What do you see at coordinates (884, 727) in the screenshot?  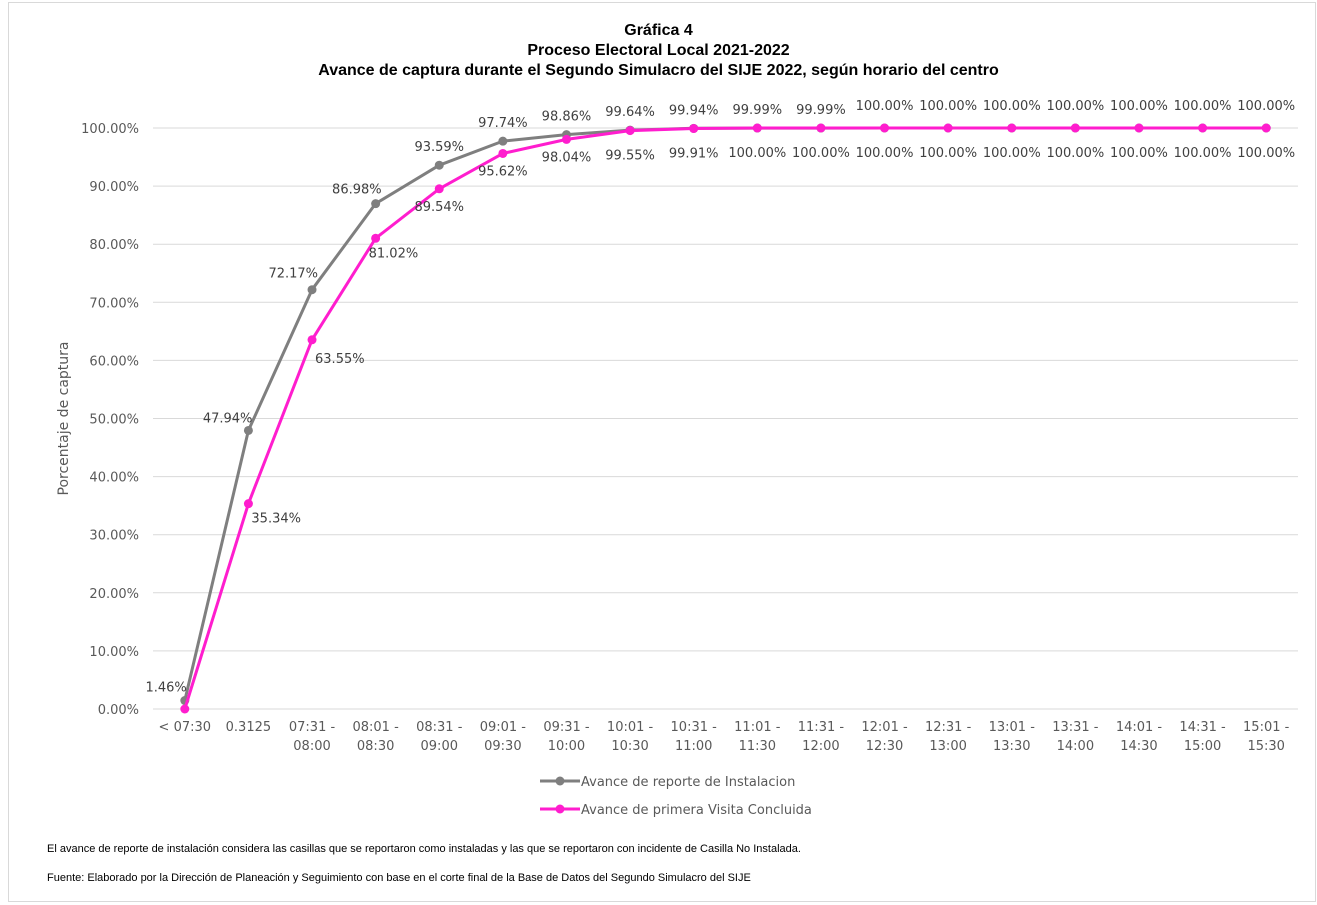 I see `x-tick-label: 12:01 -` at bounding box center [884, 727].